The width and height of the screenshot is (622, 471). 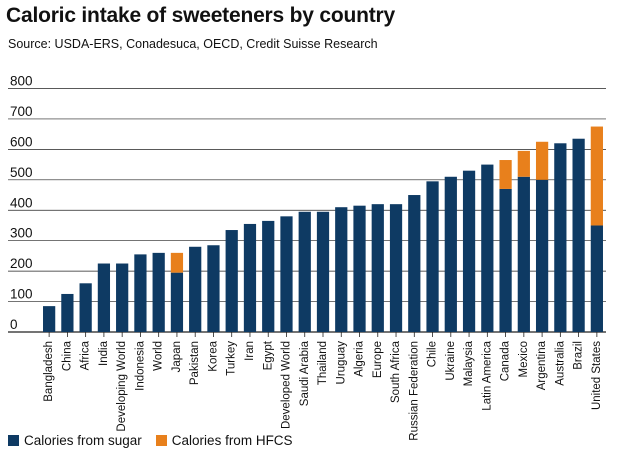 I want to click on legend-swatch-sugar, so click(x=13, y=440).